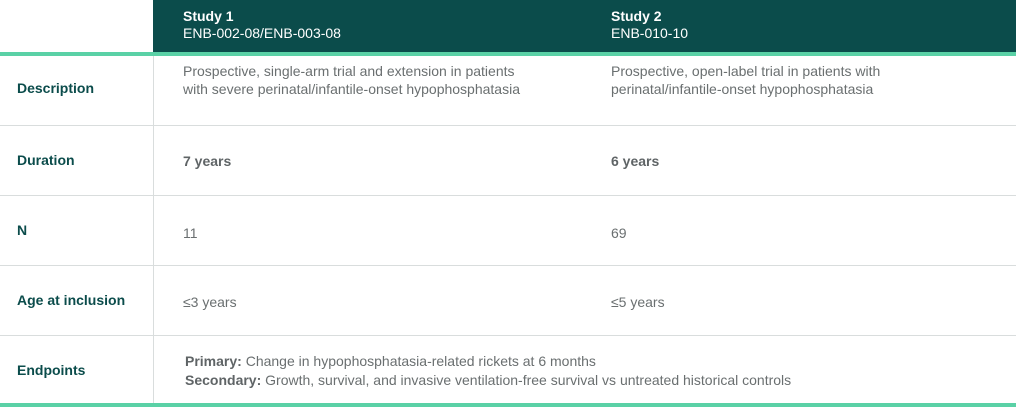  Describe the element at coordinates (22, 230) in the screenshot. I see `row-label: N` at that location.